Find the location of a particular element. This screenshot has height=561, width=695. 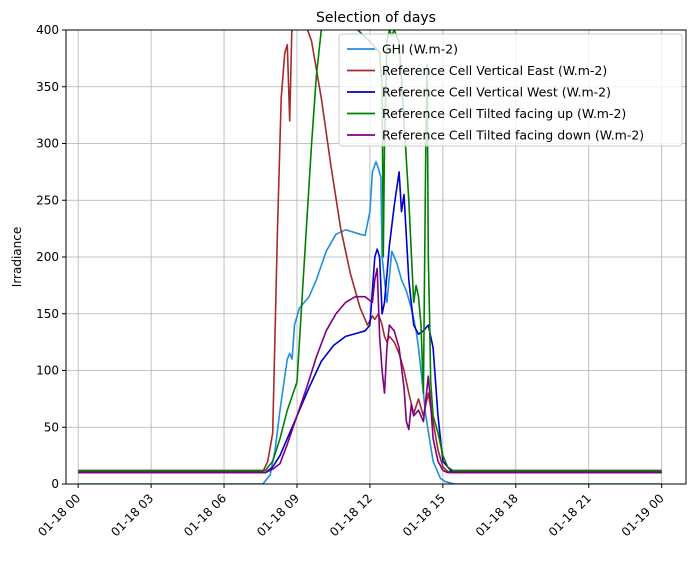

y-tick-label: 50 is located at coordinates (51, 427).